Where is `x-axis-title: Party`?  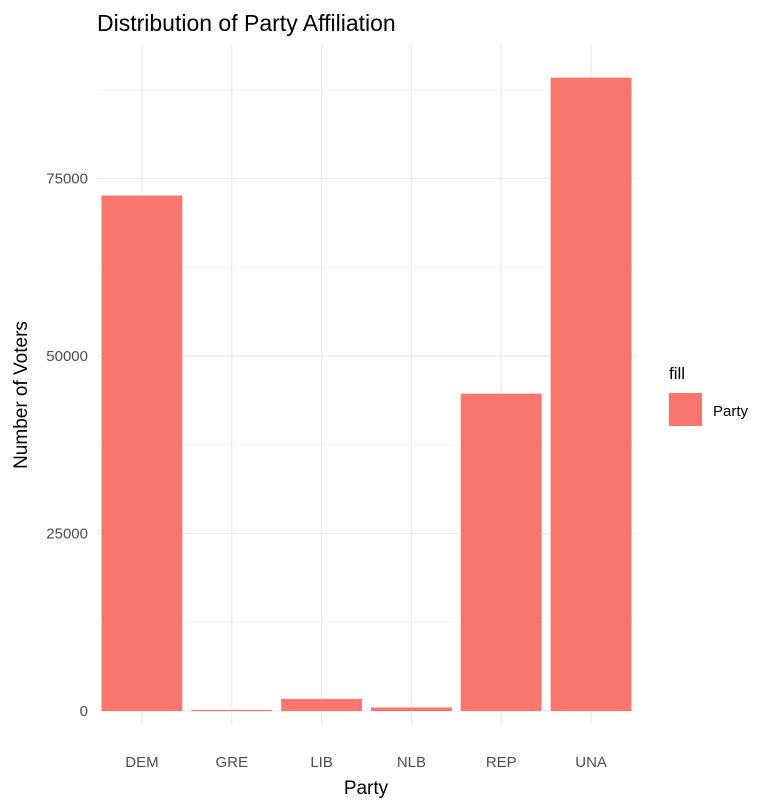
x-axis-title: Party is located at coordinates (366, 788).